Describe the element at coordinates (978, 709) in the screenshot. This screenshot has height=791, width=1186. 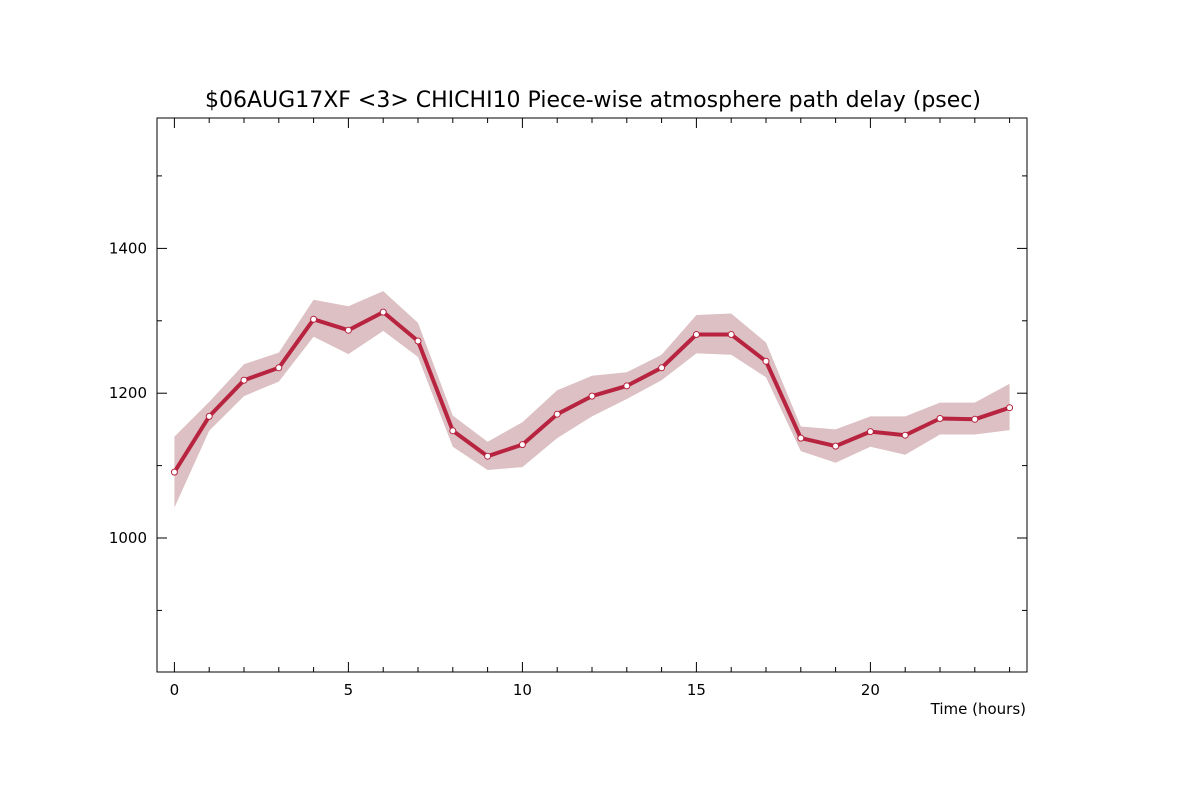
I see `x-axis-label: Time (hours)` at that location.